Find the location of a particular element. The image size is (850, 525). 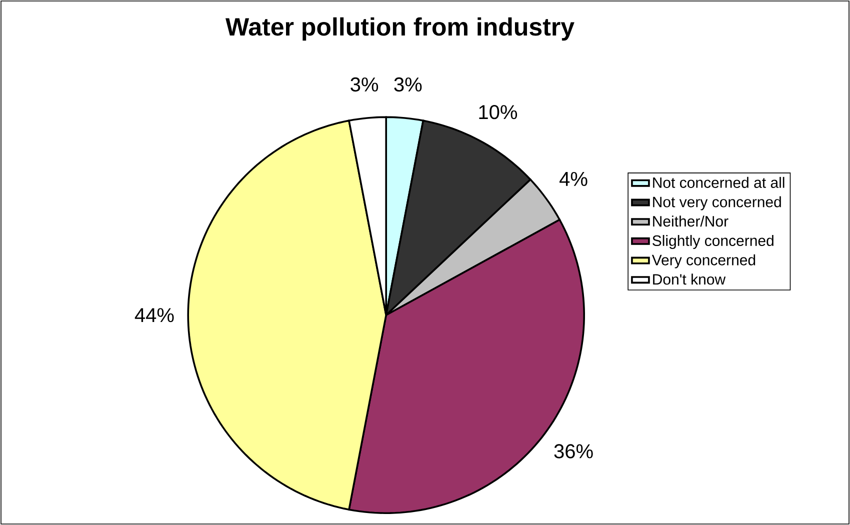

legend-label: Not very concerned is located at coordinates (717, 203).